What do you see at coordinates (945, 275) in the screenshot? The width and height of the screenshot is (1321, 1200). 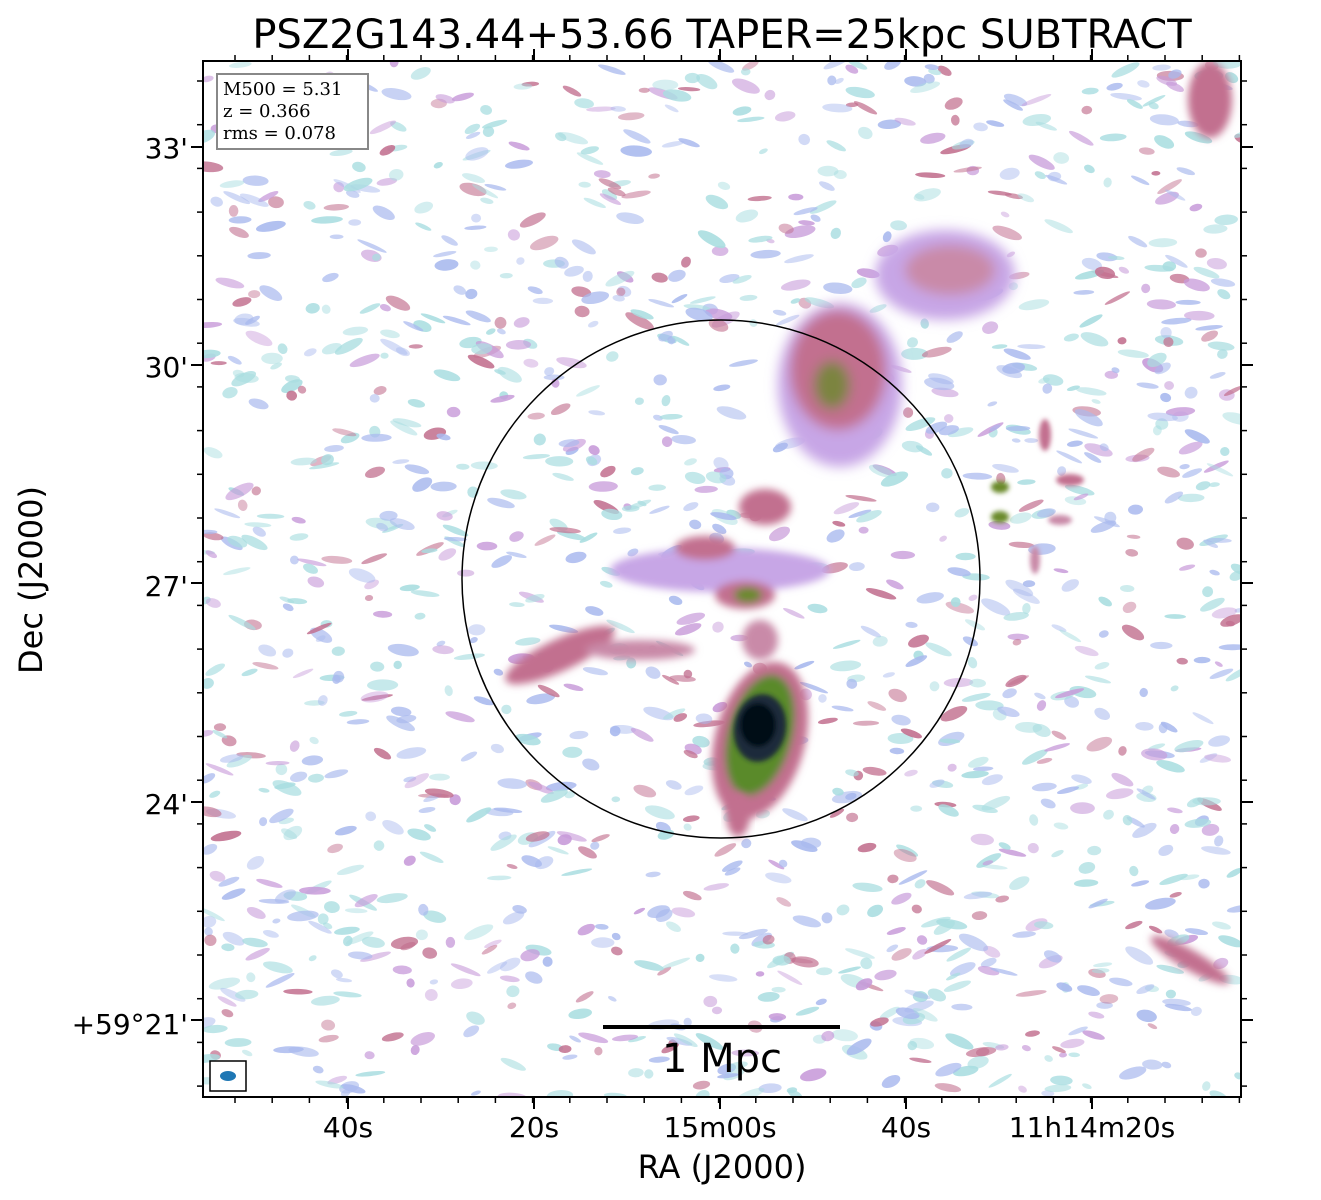 I see `northeast-patch` at bounding box center [945, 275].